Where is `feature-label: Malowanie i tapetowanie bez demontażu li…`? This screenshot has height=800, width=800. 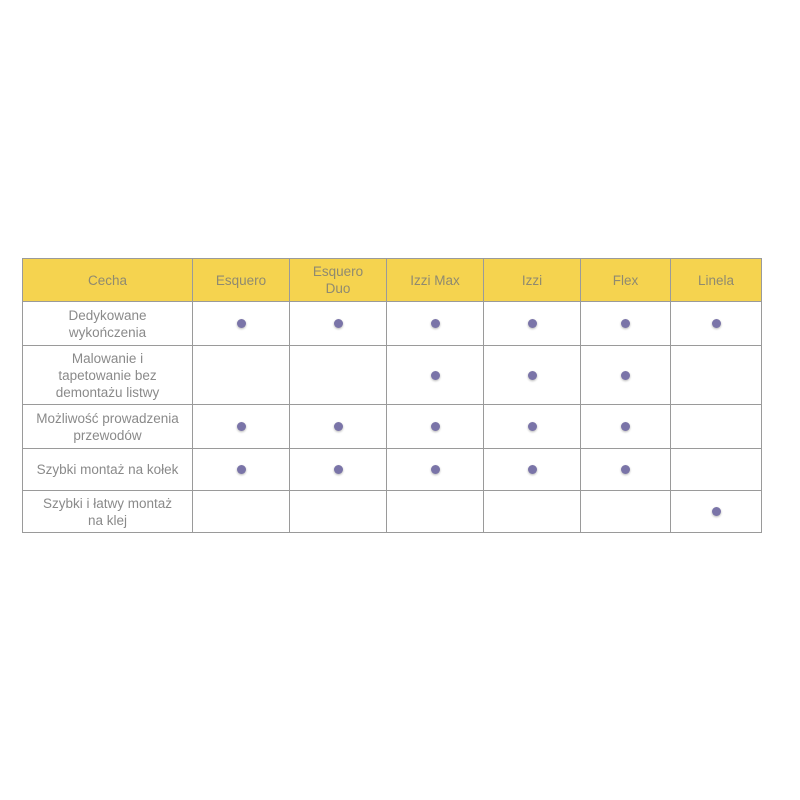 feature-label: Malowanie i tapetowanie bez demontażu li… is located at coordinates (107, 375).